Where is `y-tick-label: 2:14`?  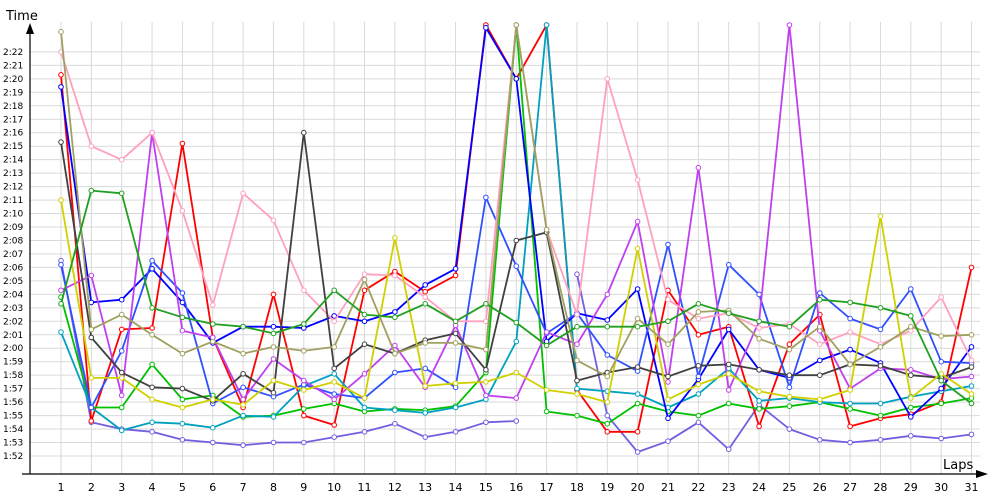 y-tick-label: 2:14 is located at coordinates (13, 161).